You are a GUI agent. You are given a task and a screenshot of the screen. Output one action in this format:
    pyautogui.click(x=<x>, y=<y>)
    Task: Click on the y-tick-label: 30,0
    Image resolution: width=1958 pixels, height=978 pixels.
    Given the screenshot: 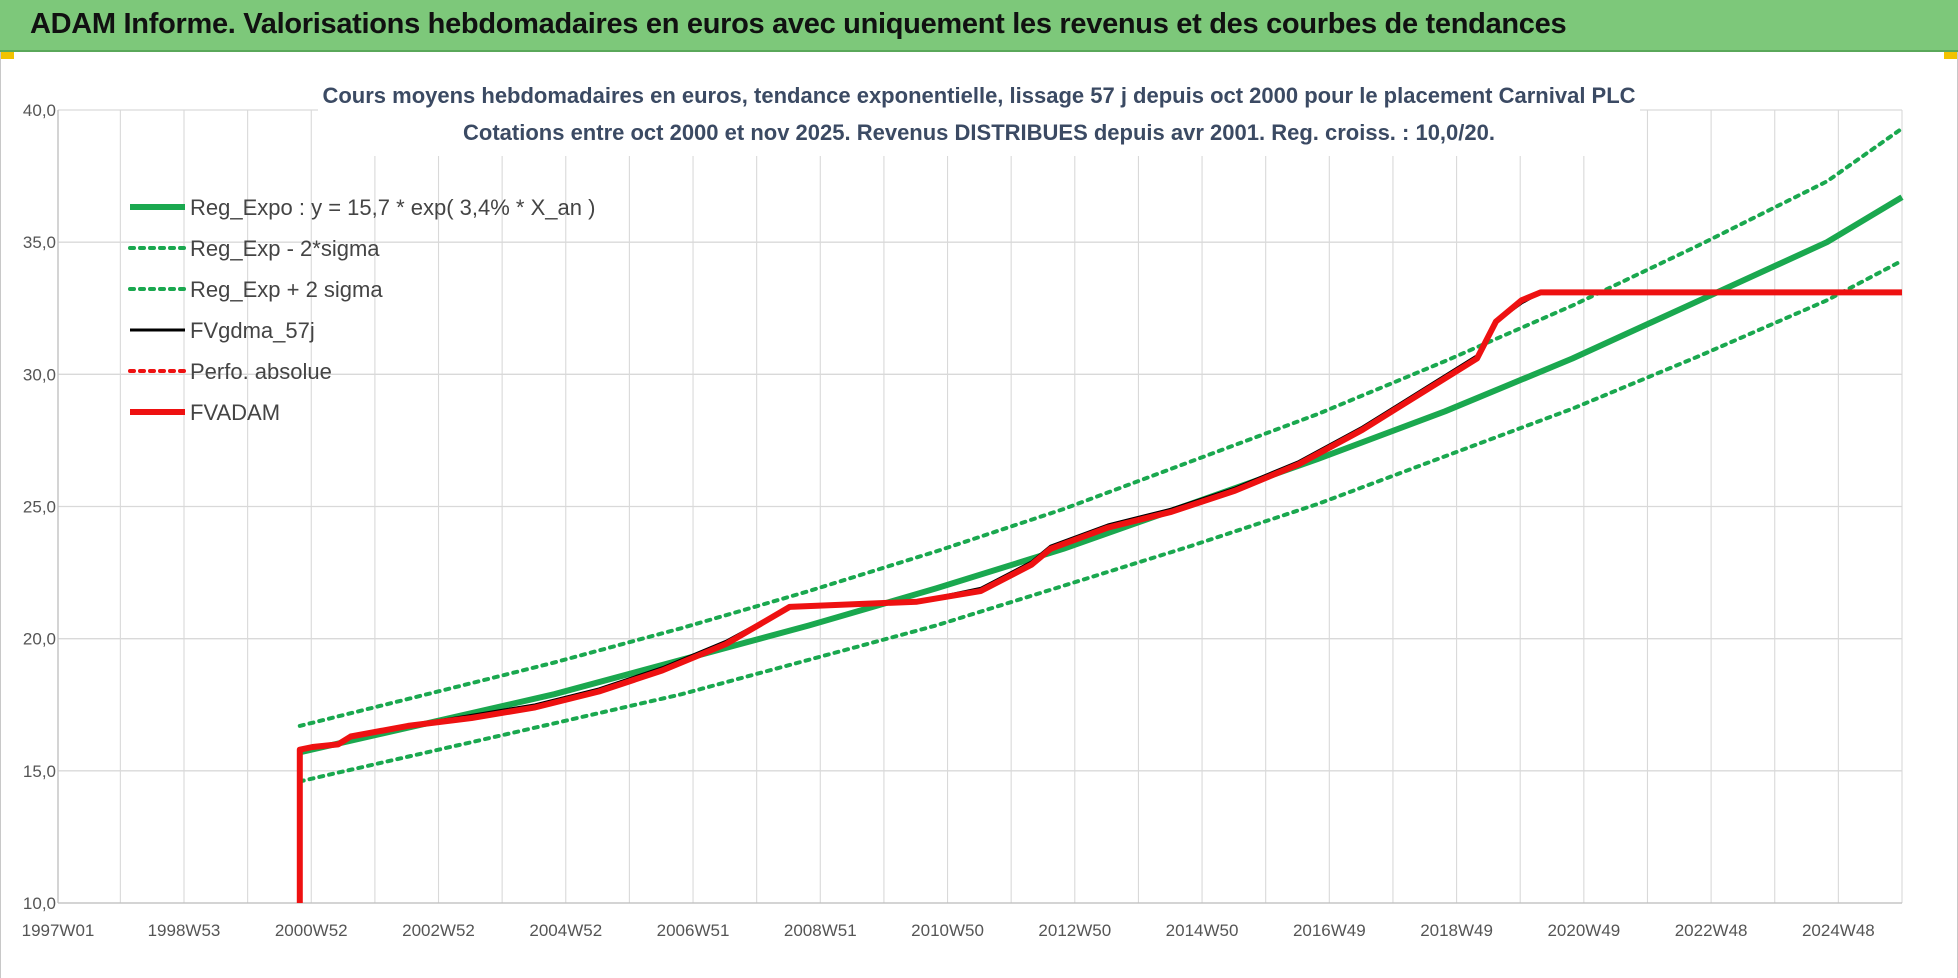 What is the action you would take?
    pyautogui.click(x=39, y=374)
    